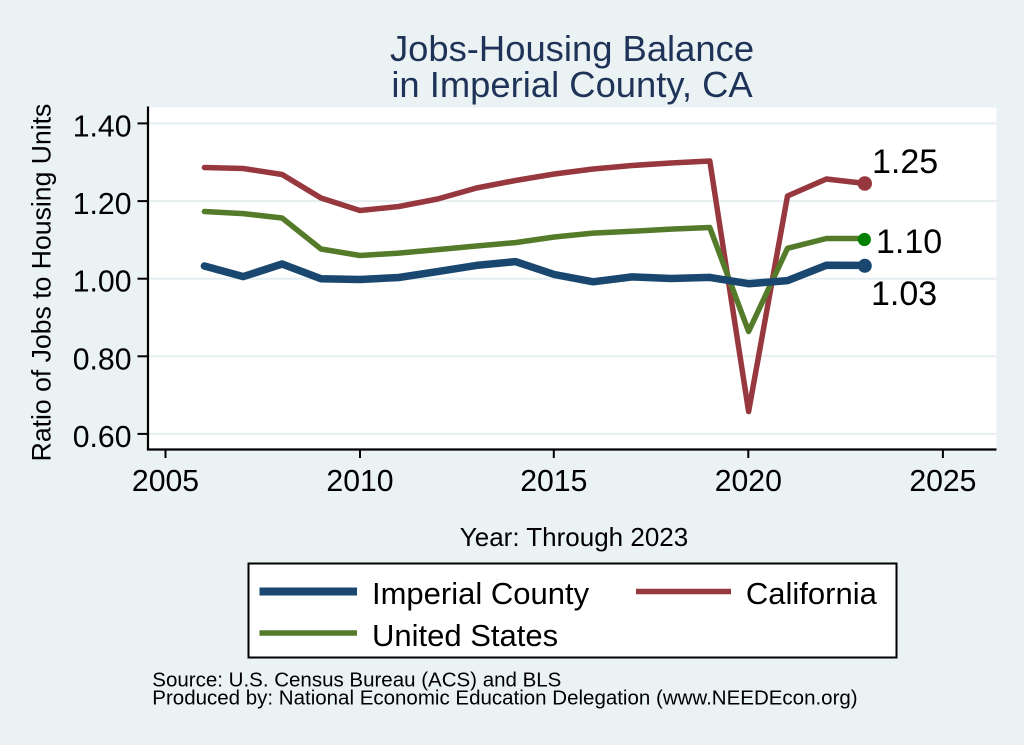 This screenshot has height=745, width=1024. Describe the element at coordinates (359, 481) in the screenshot. I see `svg-text: 2010` at that location.